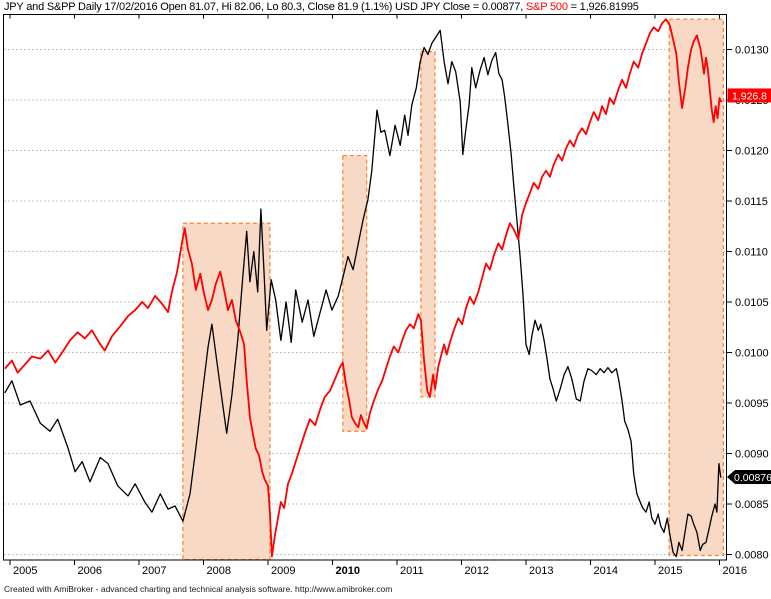 The image size is (771, 599). I want to click on price-marker-label: 0.00876, so click(752, 478).